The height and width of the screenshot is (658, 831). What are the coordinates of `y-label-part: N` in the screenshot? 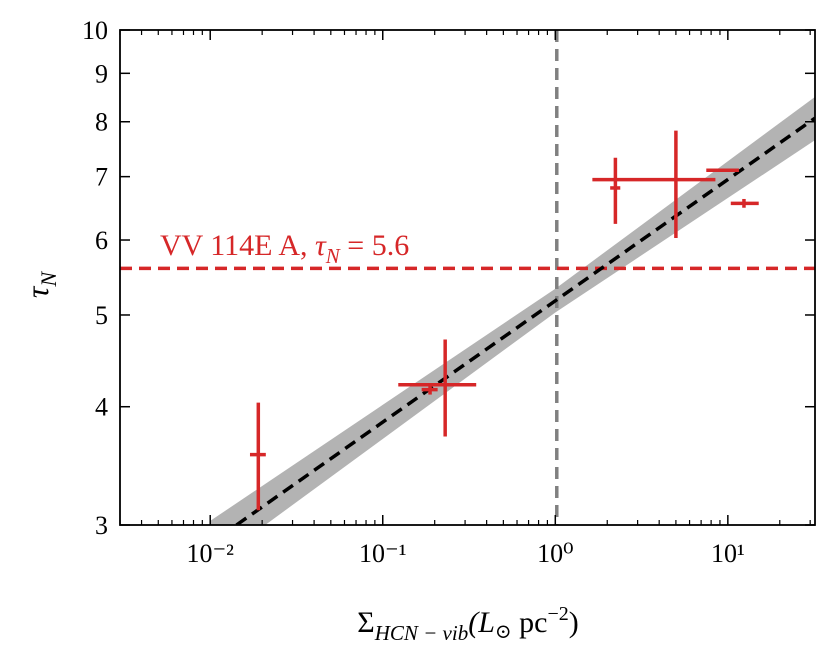 It's located at (48, 279).